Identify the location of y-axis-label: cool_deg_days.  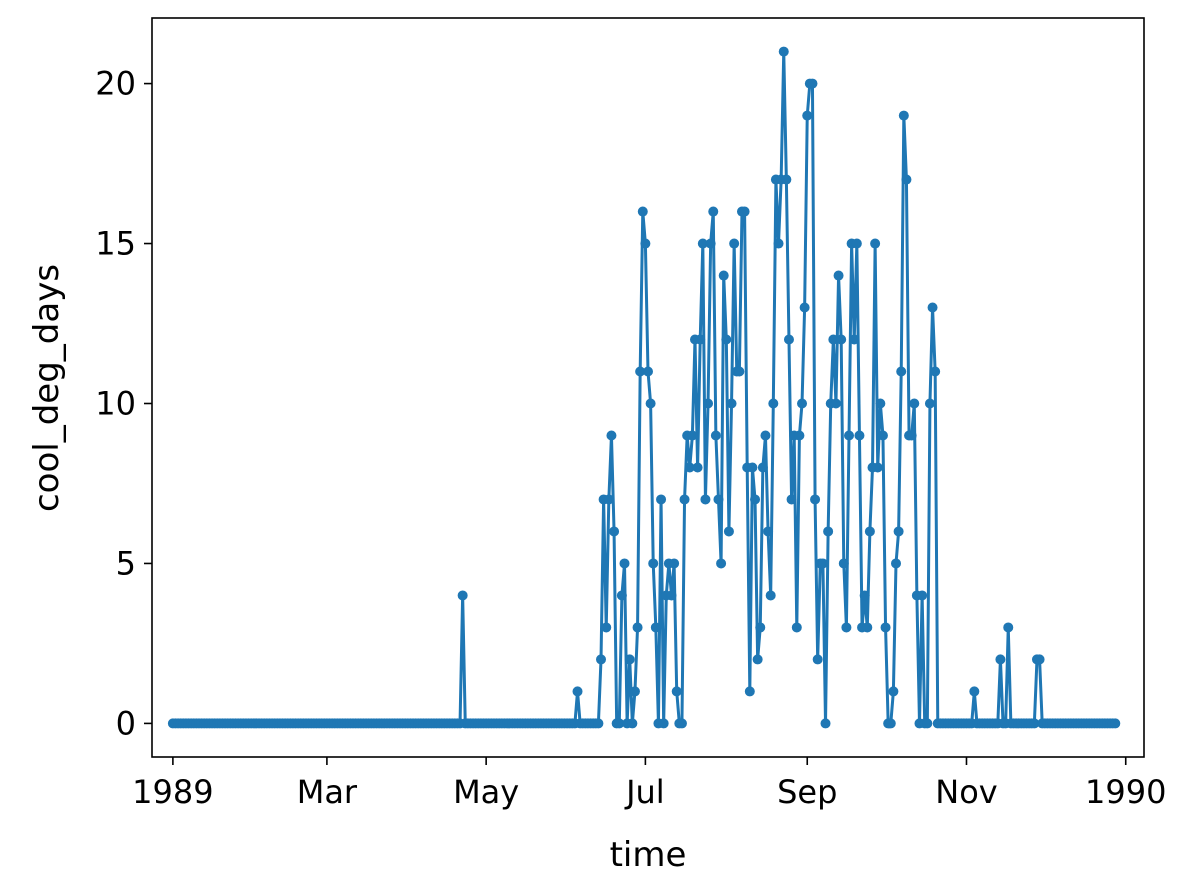
(47, 388).